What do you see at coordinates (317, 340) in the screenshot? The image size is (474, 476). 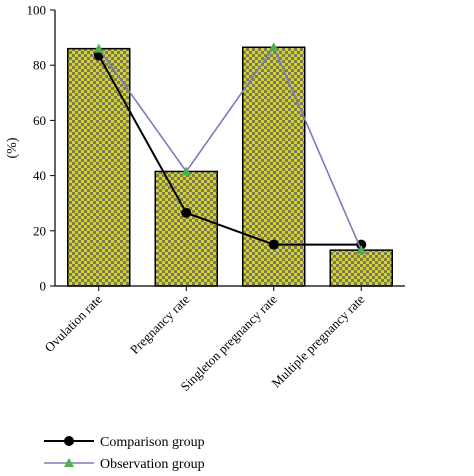 I see `x-tick-label-3: Multiple pregnancy rate` at bounding box center [317, 340].